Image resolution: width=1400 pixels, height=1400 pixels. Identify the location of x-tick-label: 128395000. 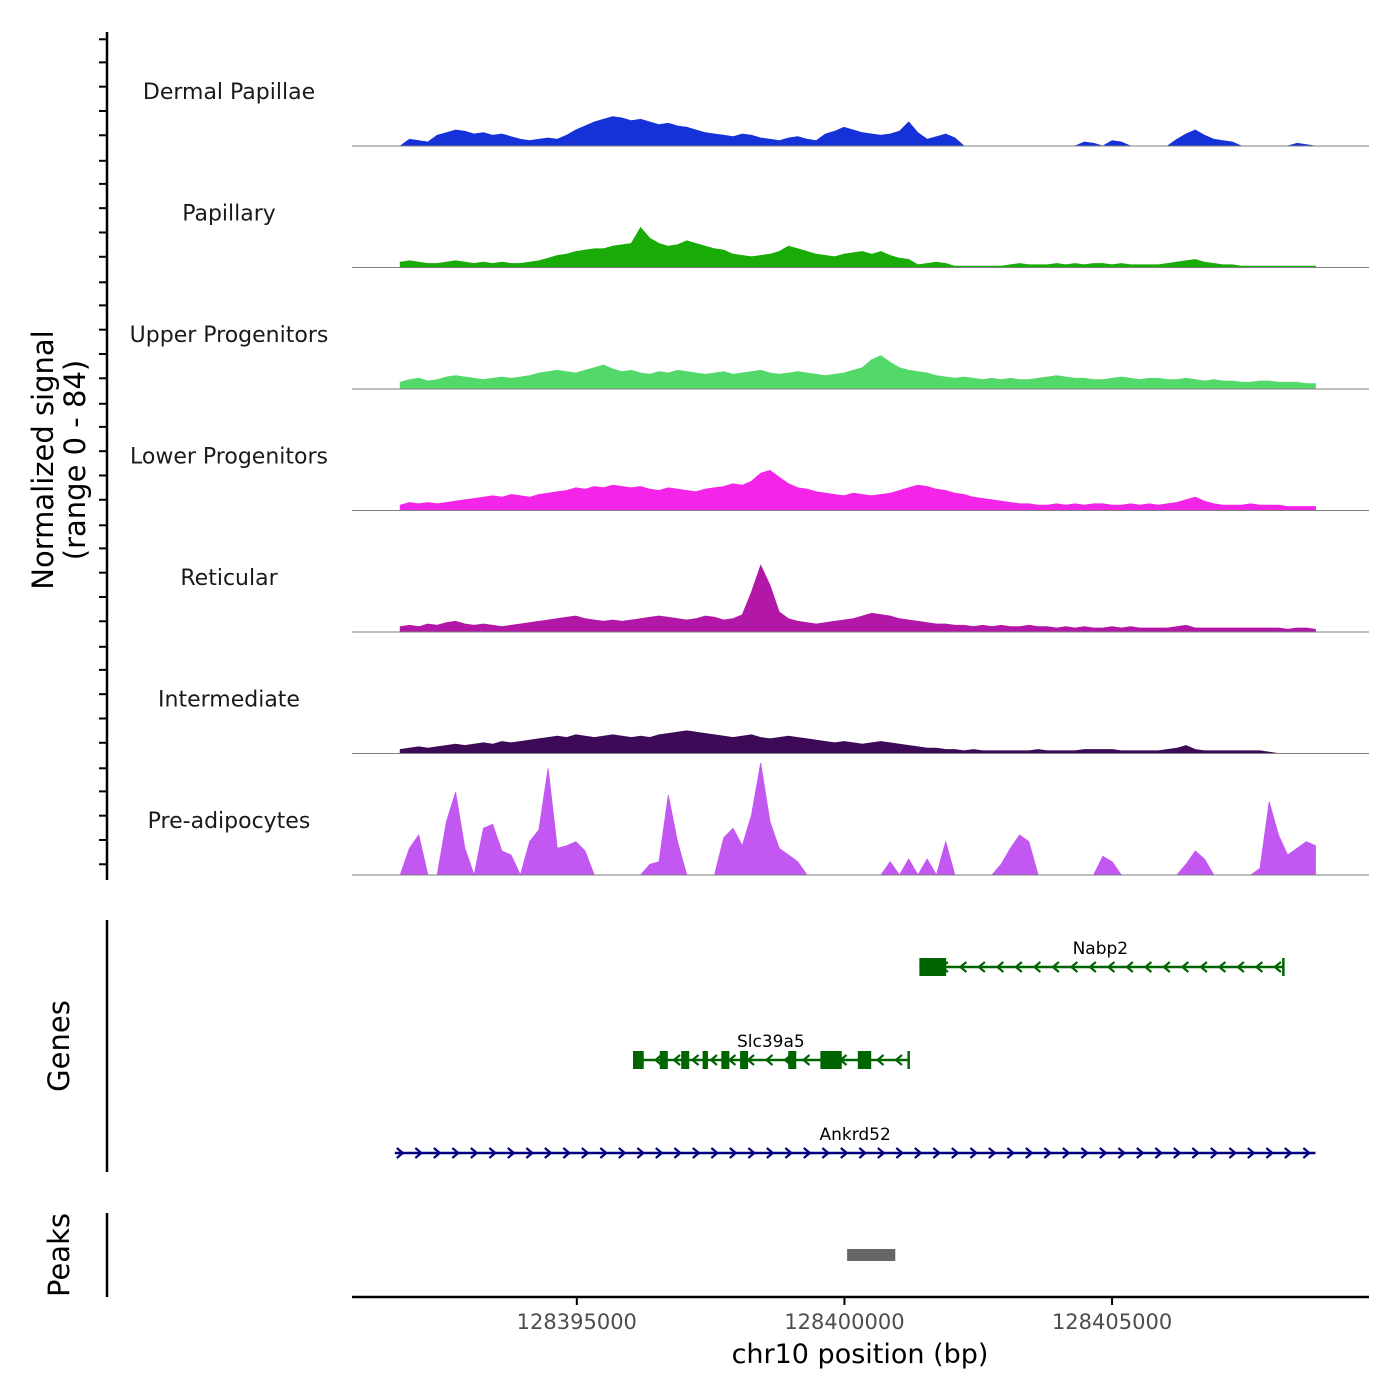
(577, 1322).